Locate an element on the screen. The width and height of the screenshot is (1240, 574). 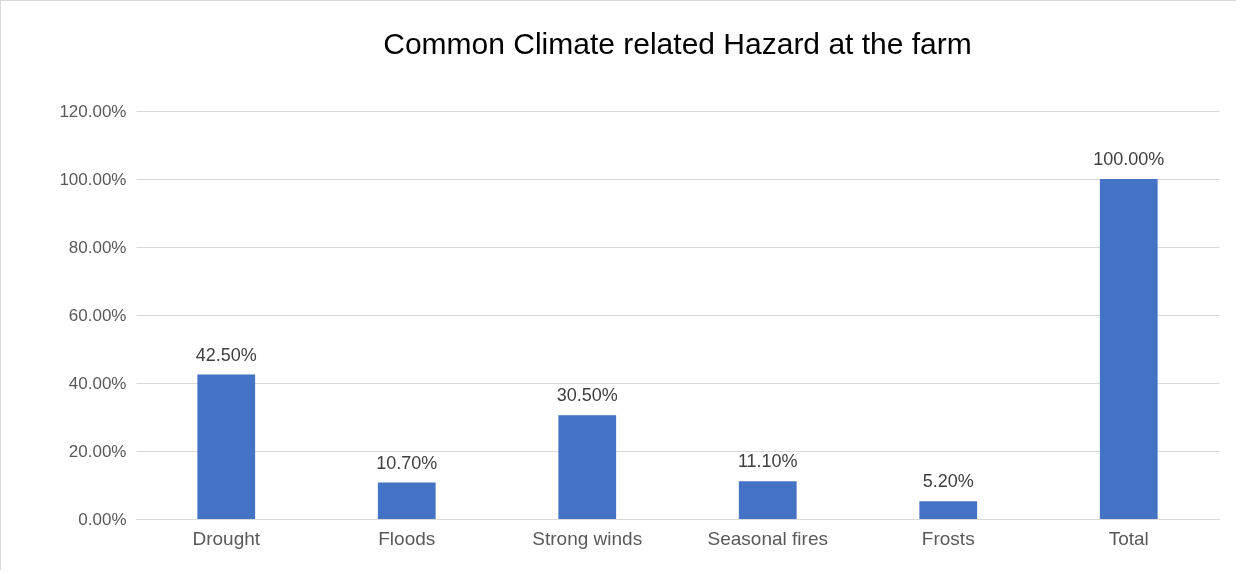
data-label: 5.20% is located at coordinates (948, 481).